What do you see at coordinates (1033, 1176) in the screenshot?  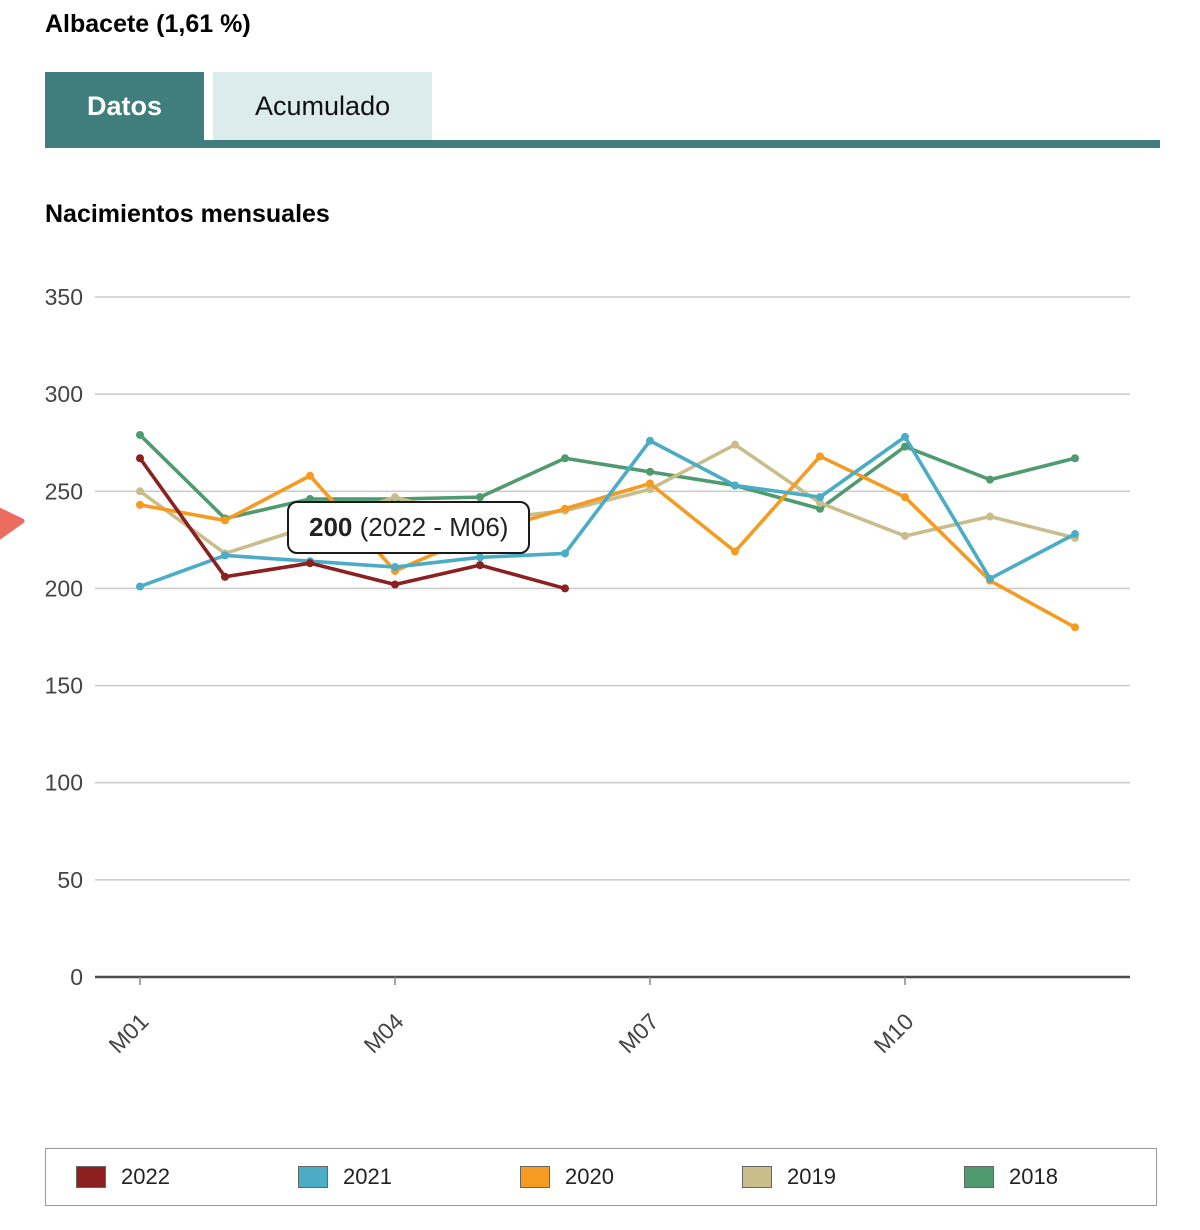 I see `legend-label: 2018` at bounding box center [1033, 1176].